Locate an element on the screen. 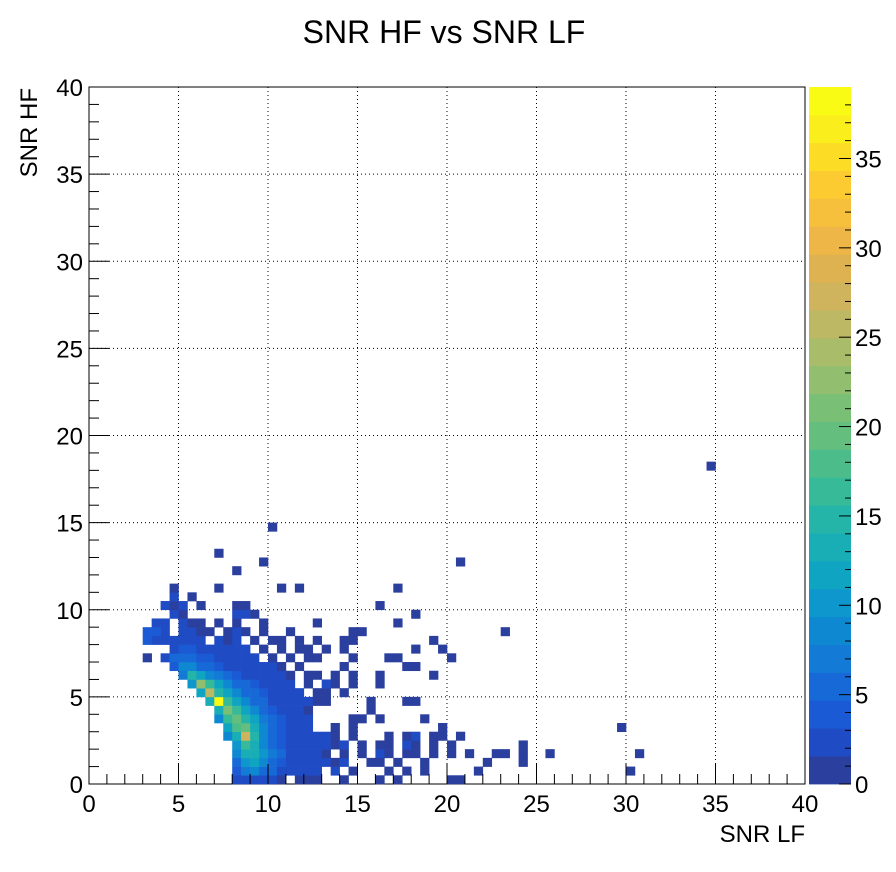 The width and height of the screenshot is (896, 872). x-tick-label: 25 is located at coordinates (536, 804).